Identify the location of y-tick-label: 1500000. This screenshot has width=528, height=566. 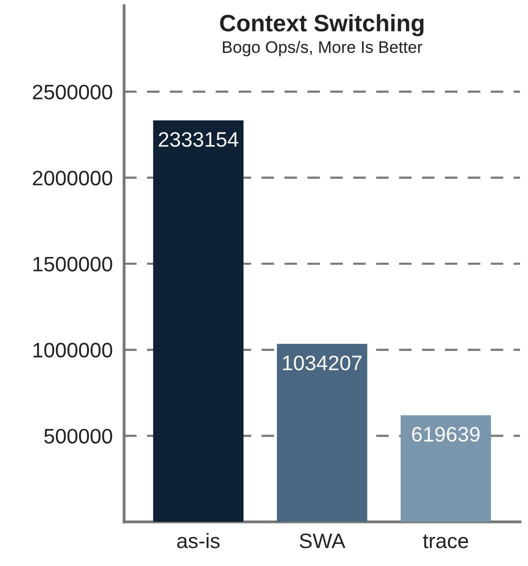
(72, 264).